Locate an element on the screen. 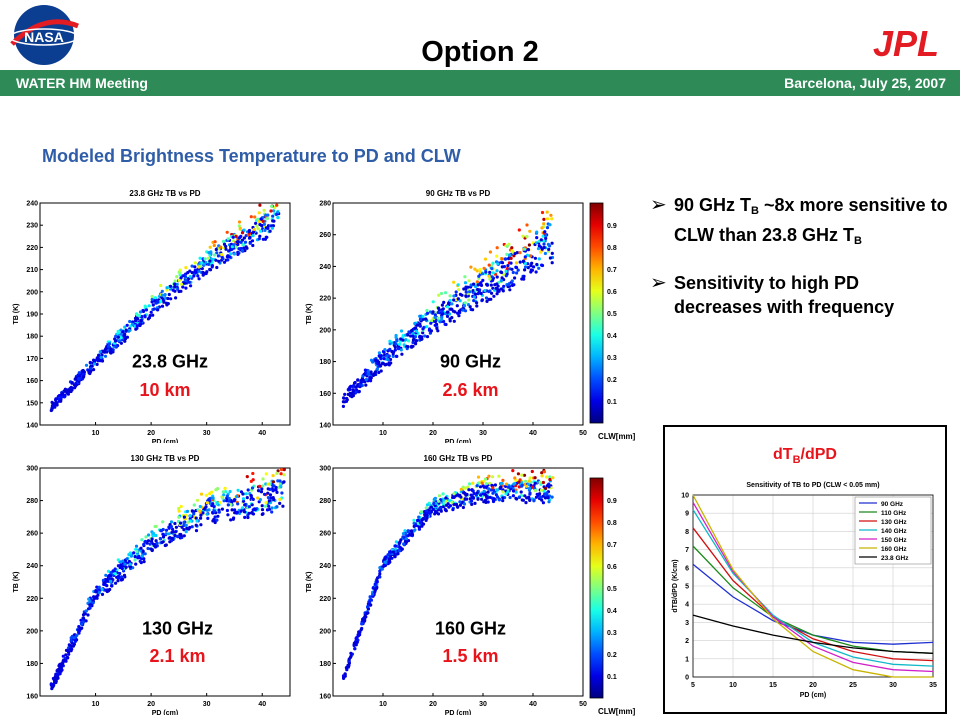  series-line is located at coordinates (813, 587).